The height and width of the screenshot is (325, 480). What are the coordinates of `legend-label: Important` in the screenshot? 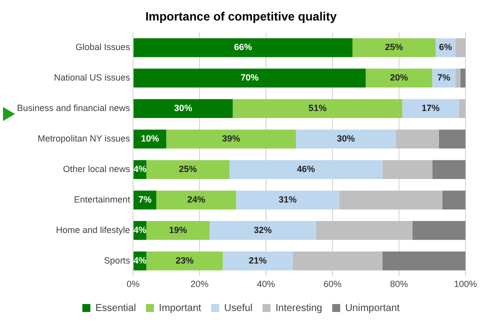 It's located at (180, 308).